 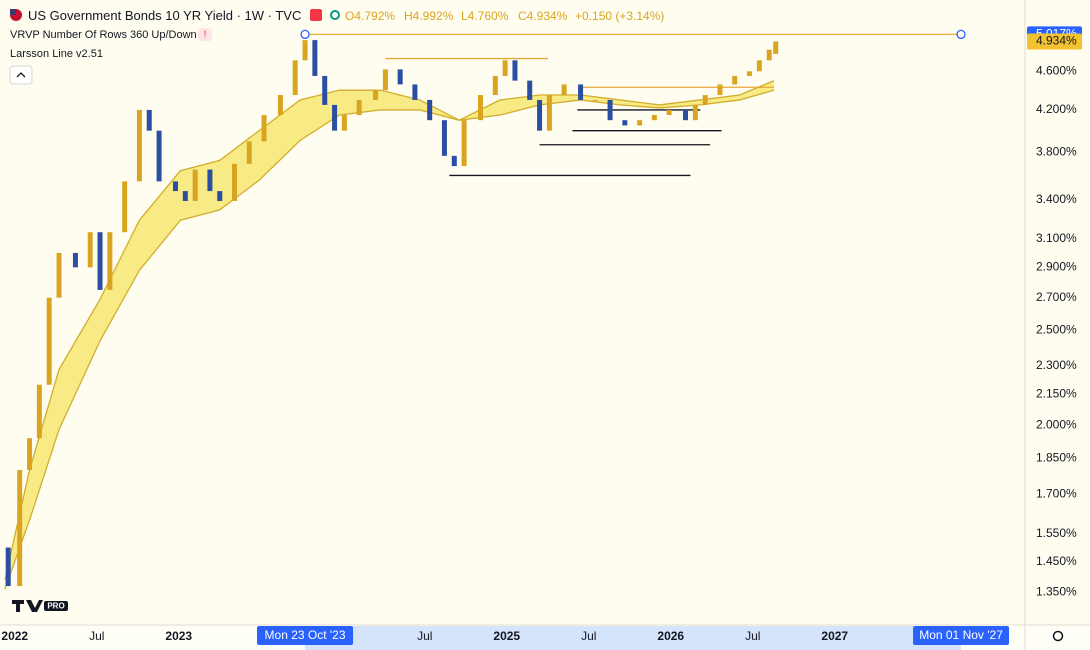 I want to click on time-range-highlight, so click(x=633, y=638).